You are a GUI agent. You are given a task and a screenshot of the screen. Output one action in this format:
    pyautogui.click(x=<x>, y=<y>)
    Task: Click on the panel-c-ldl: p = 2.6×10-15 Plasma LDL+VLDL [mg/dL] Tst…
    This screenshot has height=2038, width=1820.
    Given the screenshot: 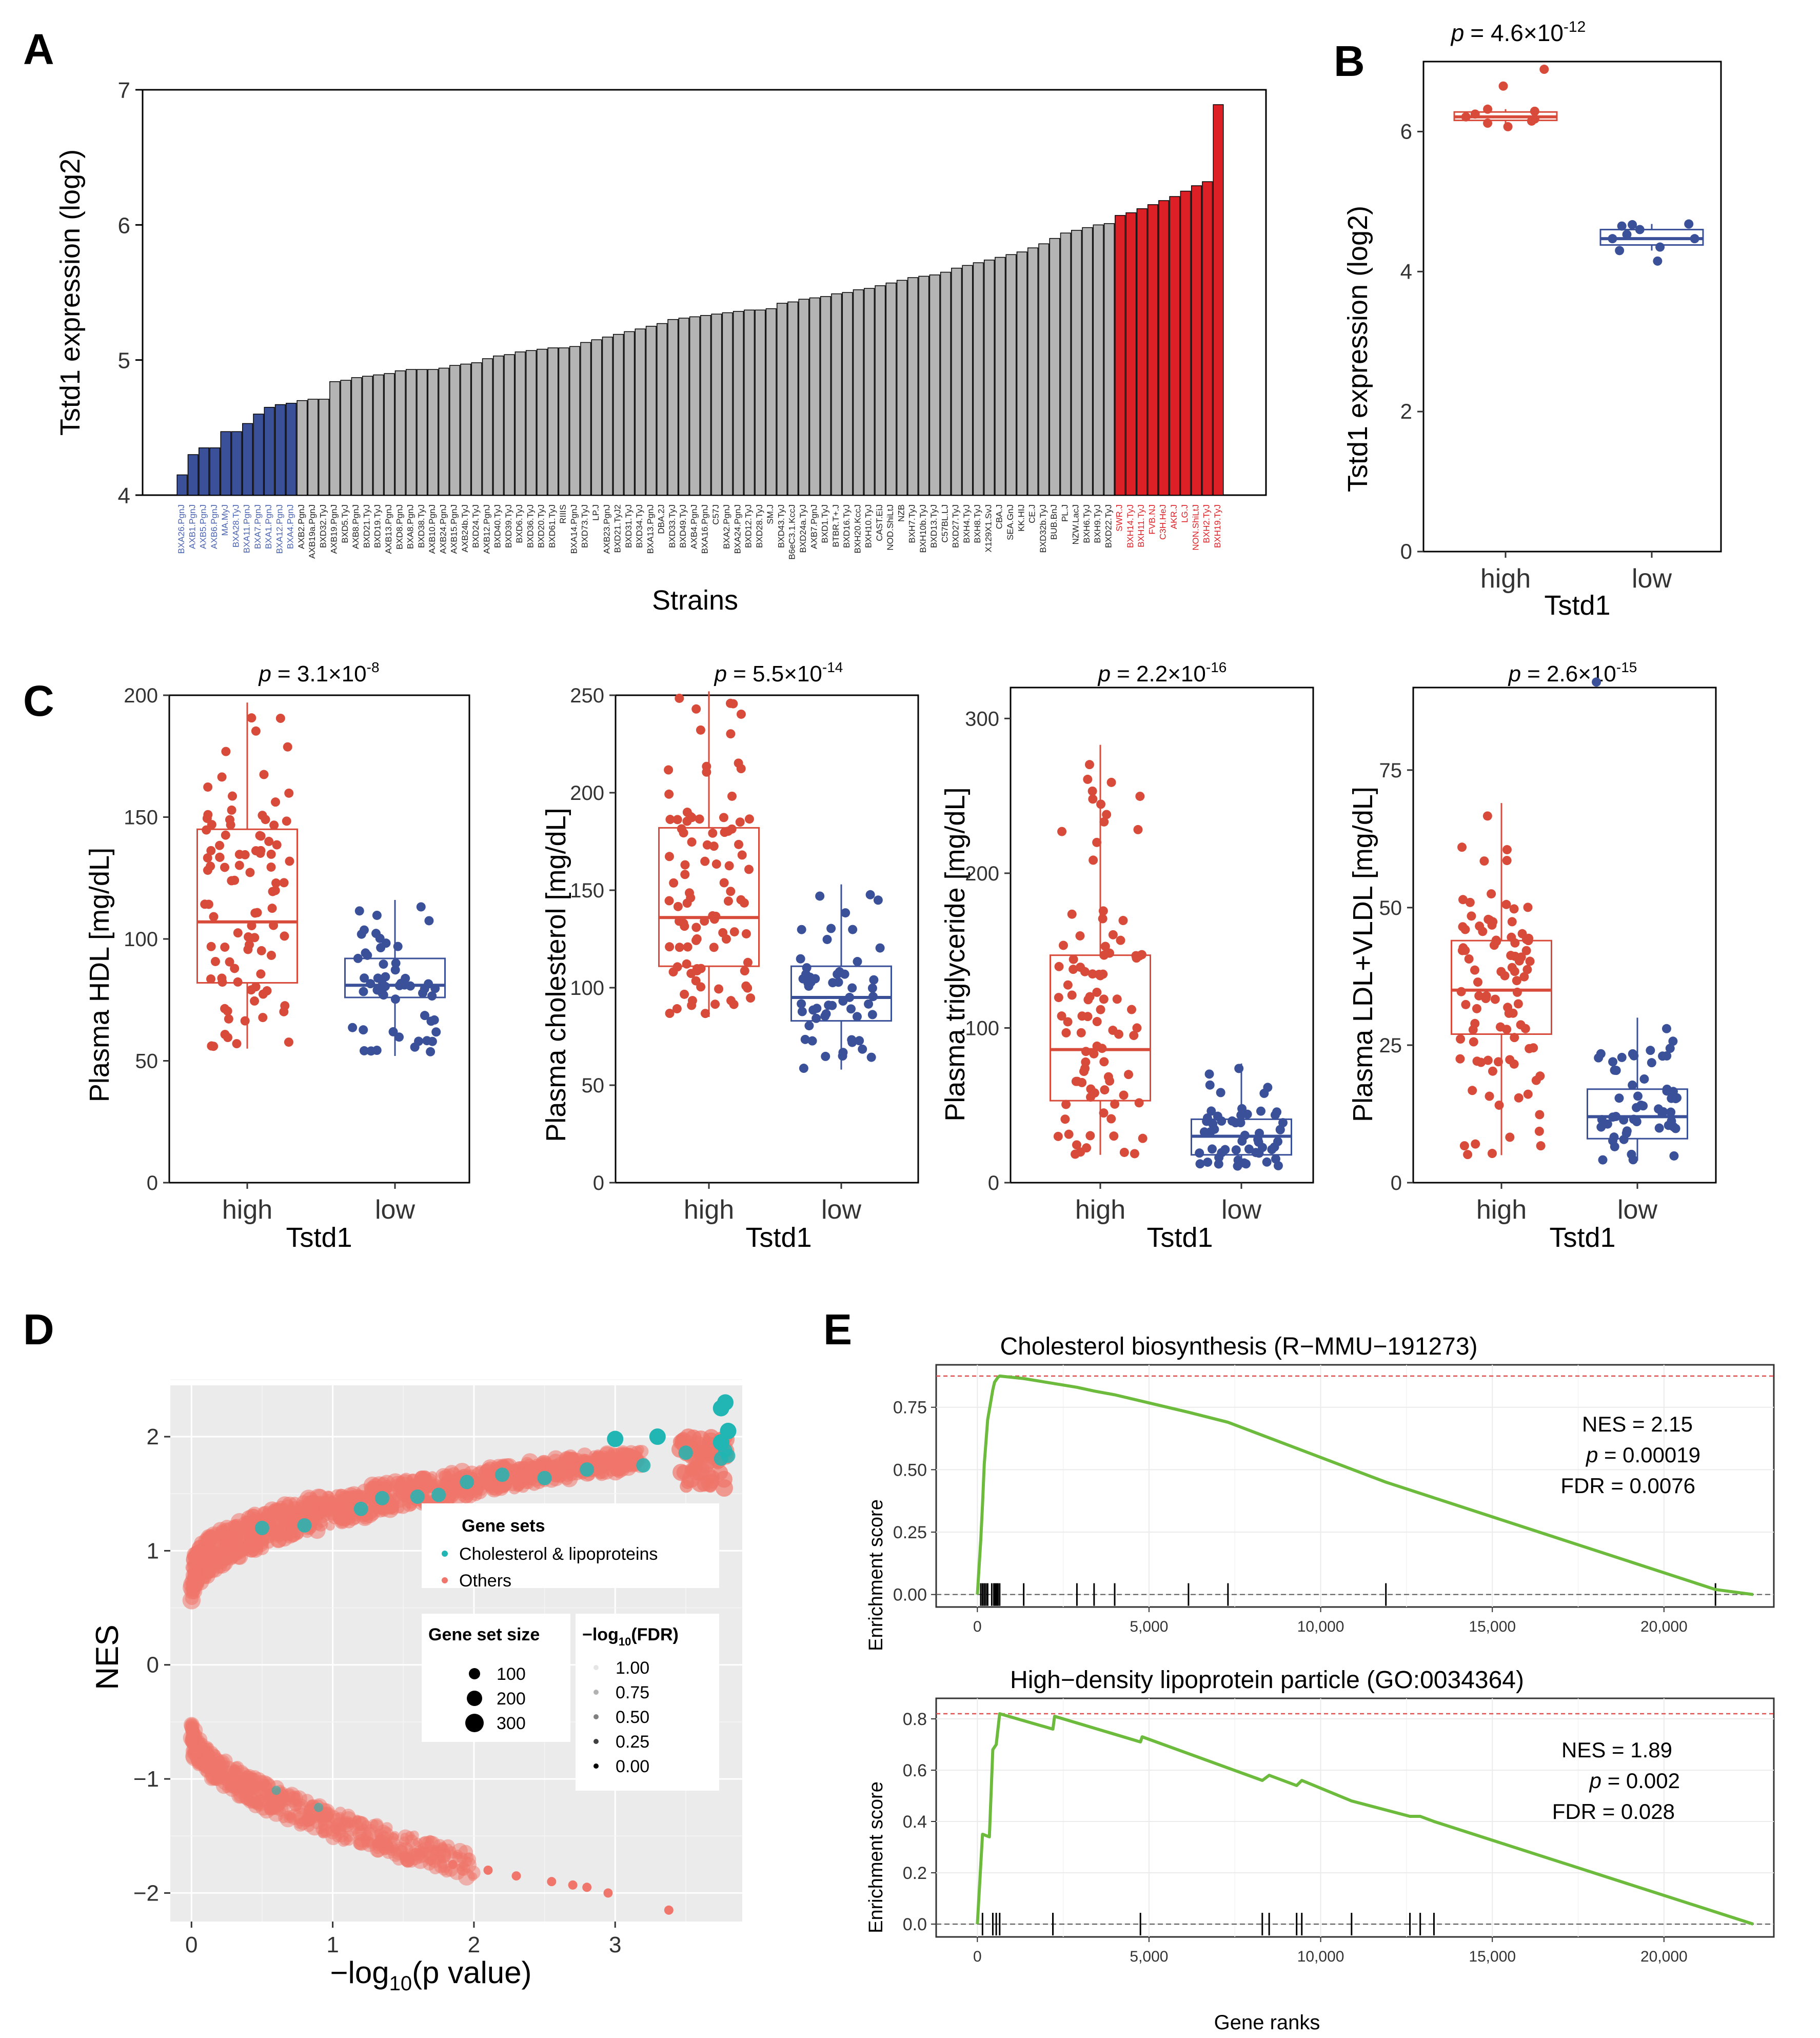 What is the action you would take?
    pyautogui.click(x=1532, y=956)
    